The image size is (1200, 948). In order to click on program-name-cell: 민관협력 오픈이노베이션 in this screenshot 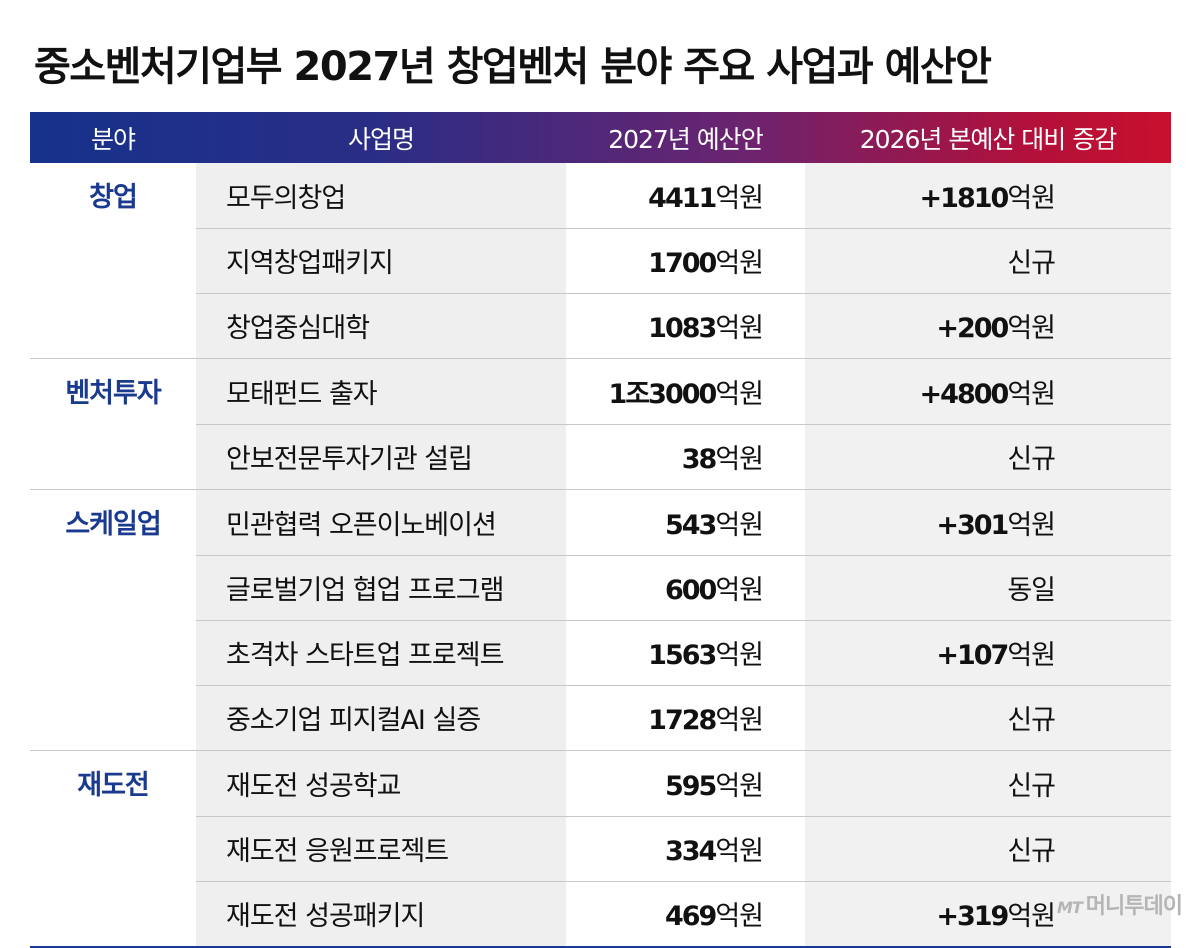, I will do `click(381, 522)`.